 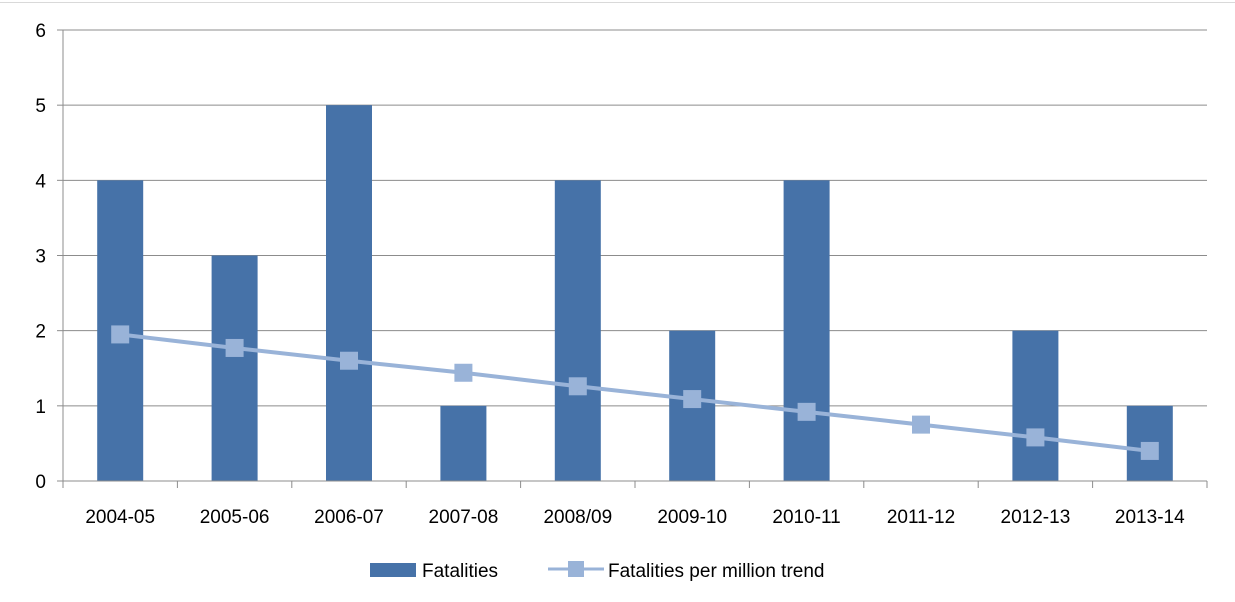 I want to click on y-tick-labels: 0 1 2 3 4 5 6, so click(x=40, y=257).